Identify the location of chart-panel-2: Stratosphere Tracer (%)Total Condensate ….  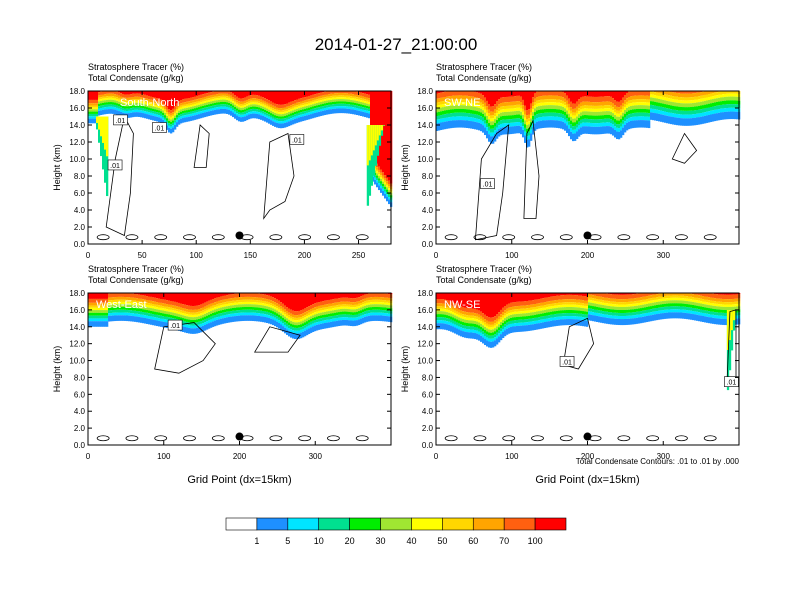
(570, 161).